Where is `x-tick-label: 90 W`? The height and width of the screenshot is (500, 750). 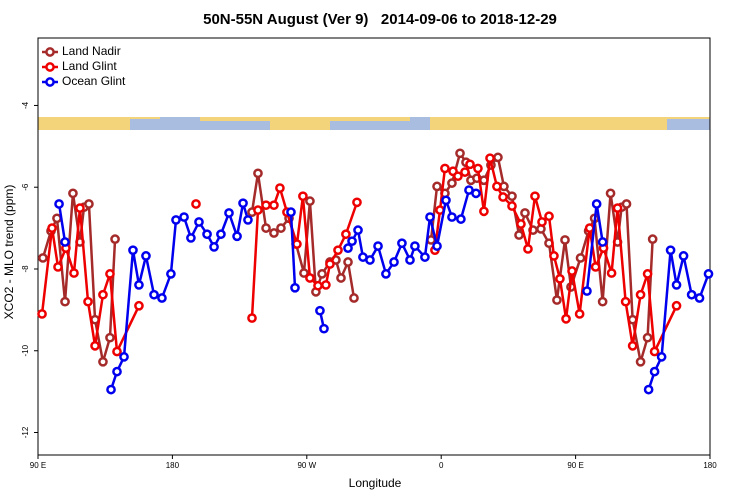 x-tick-label: 90 W is located at coordinates (306, 465).